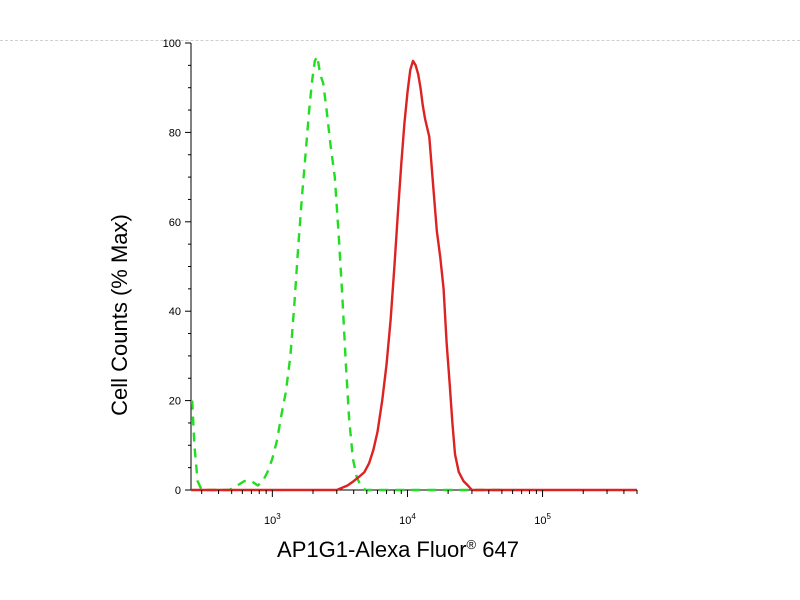 This screenshot has height=600, width=800. Describe the element at coordinates (175, 402) in the screenshot. I see `y-tick-label: 20` at that location.